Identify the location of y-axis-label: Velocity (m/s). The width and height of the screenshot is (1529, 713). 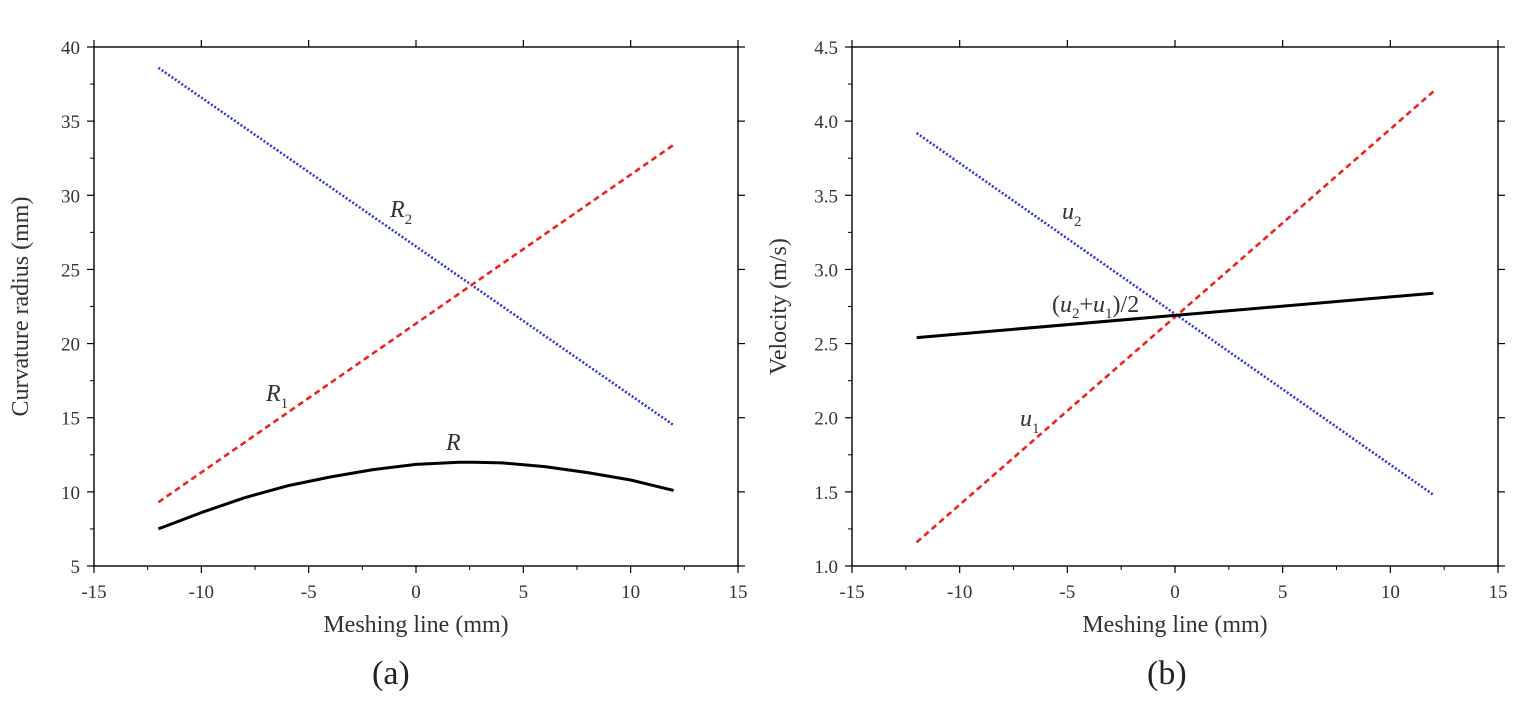
(779, 306).